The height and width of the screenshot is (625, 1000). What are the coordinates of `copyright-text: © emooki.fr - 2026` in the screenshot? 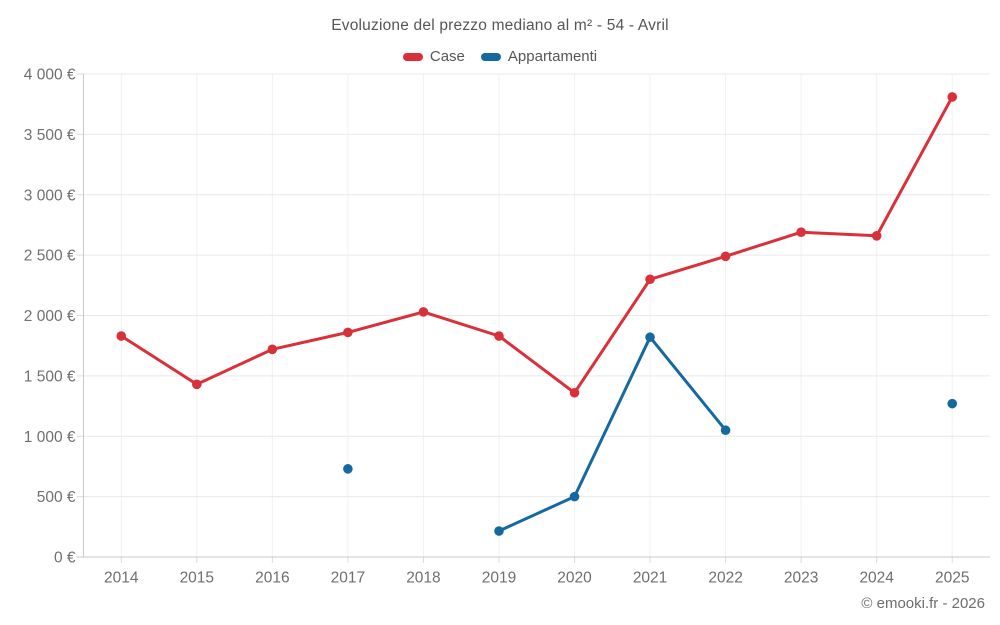 It's located at (923, 603).